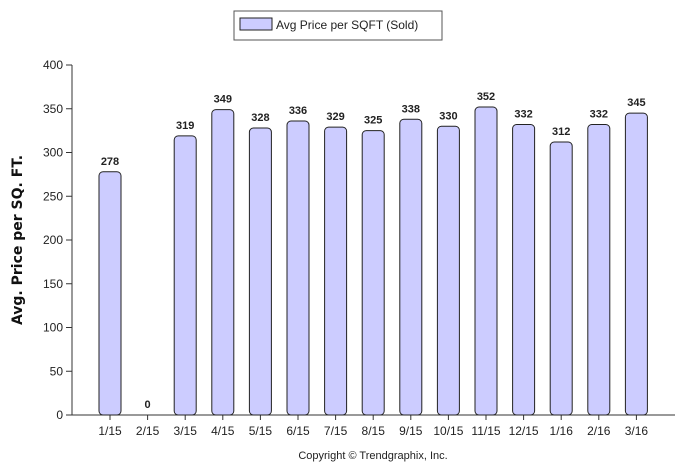  I want to click on bar-value-label: 336, so click(298, 111).